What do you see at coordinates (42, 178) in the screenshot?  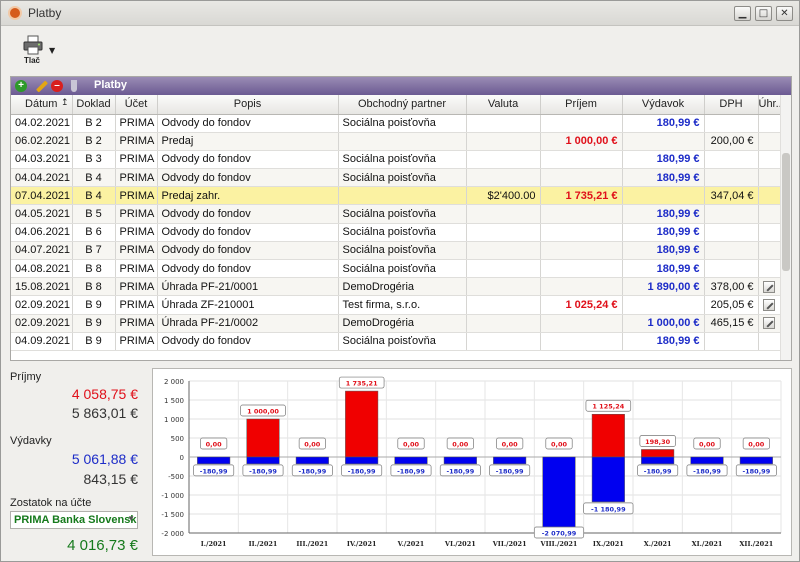 I see `cell-date: 04.04.2021` at bounding box center [42, 178].